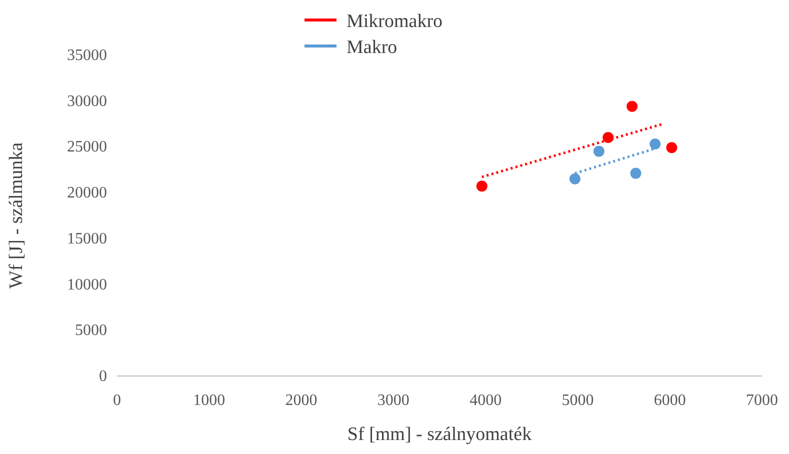 The image size is (789, 454). I want to click on x-tick-label: 6000, so click(670, 400).